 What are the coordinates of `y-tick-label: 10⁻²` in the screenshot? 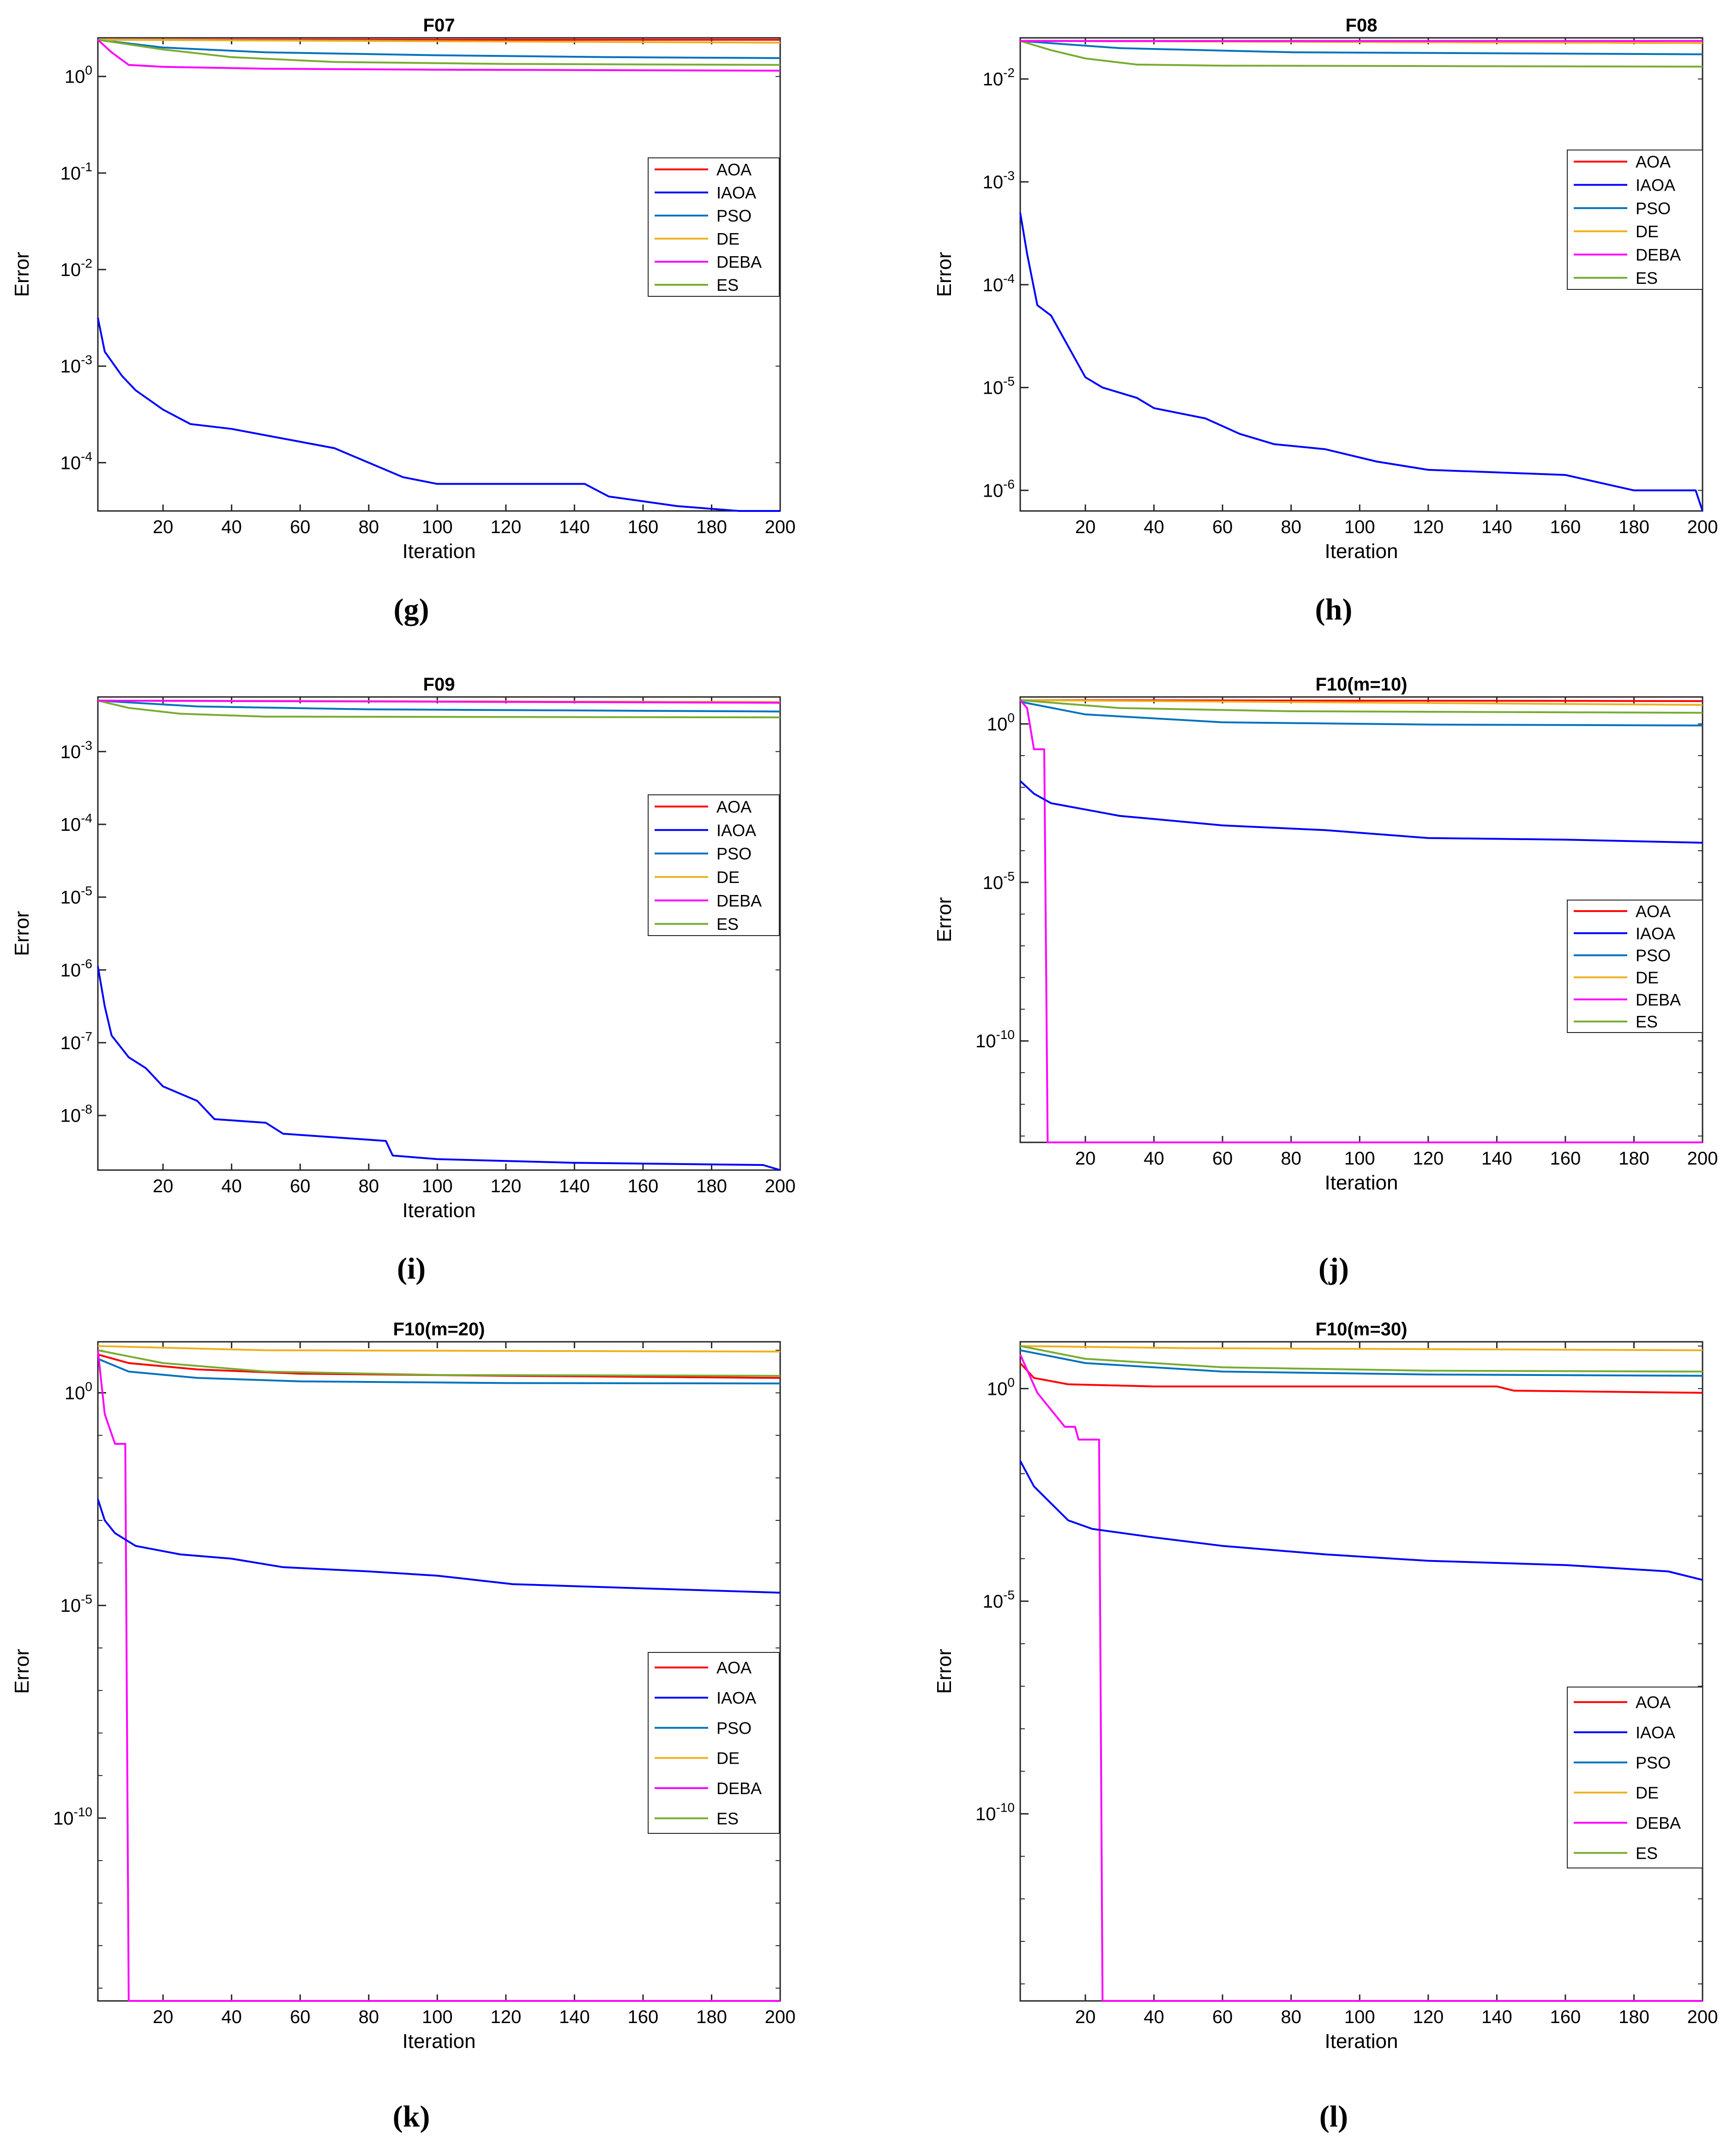 It's located at (999, 78).